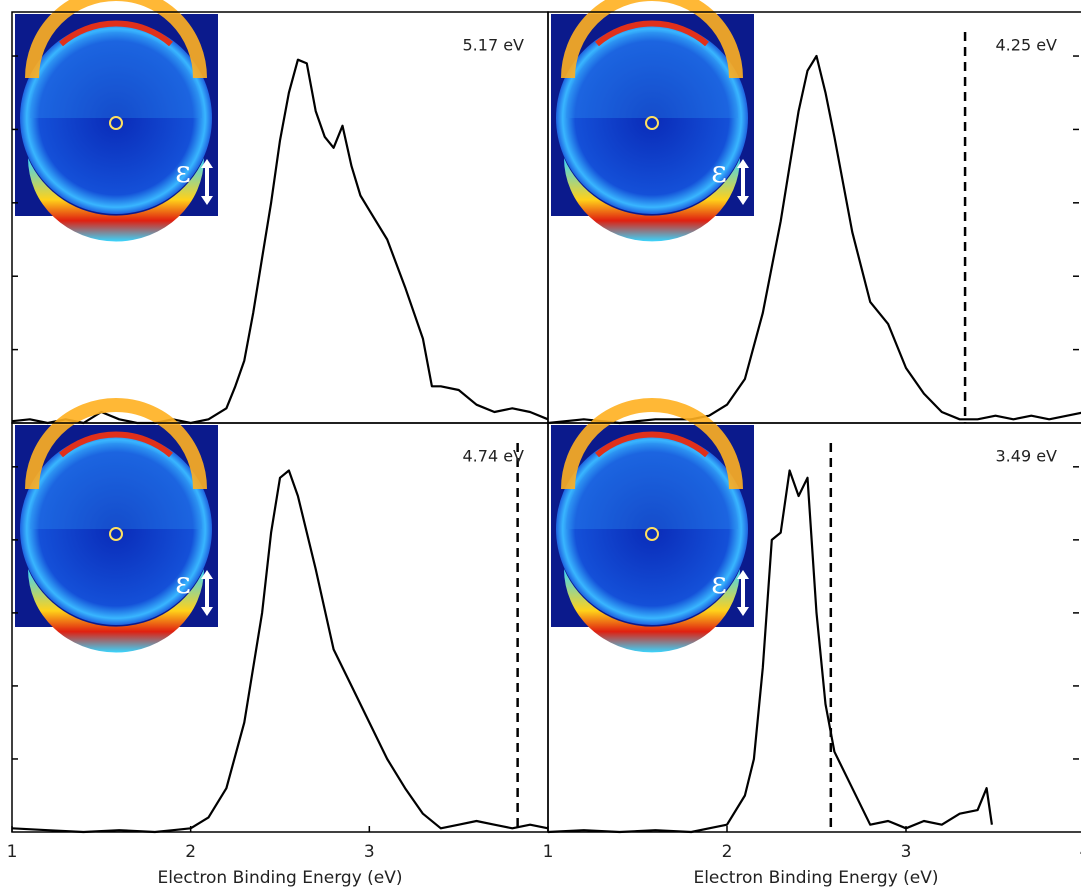 The image size is (1081, 890). Describe the element at coordinates (1027, 45) in the screenshot. I see `energy-annotation: 4.25 eV` at that location.